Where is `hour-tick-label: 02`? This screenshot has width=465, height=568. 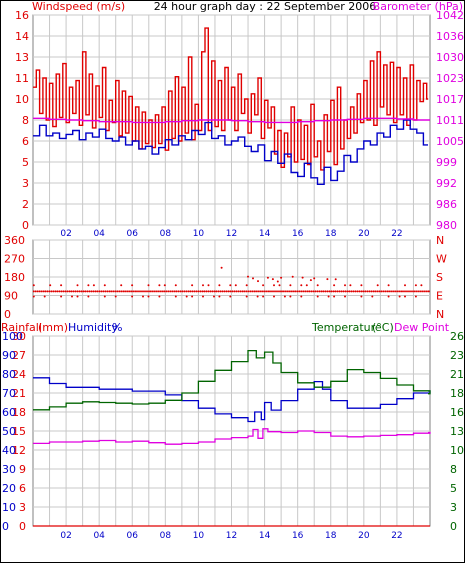 hour-tick-label: 02 is located at coordinates (65, 234).